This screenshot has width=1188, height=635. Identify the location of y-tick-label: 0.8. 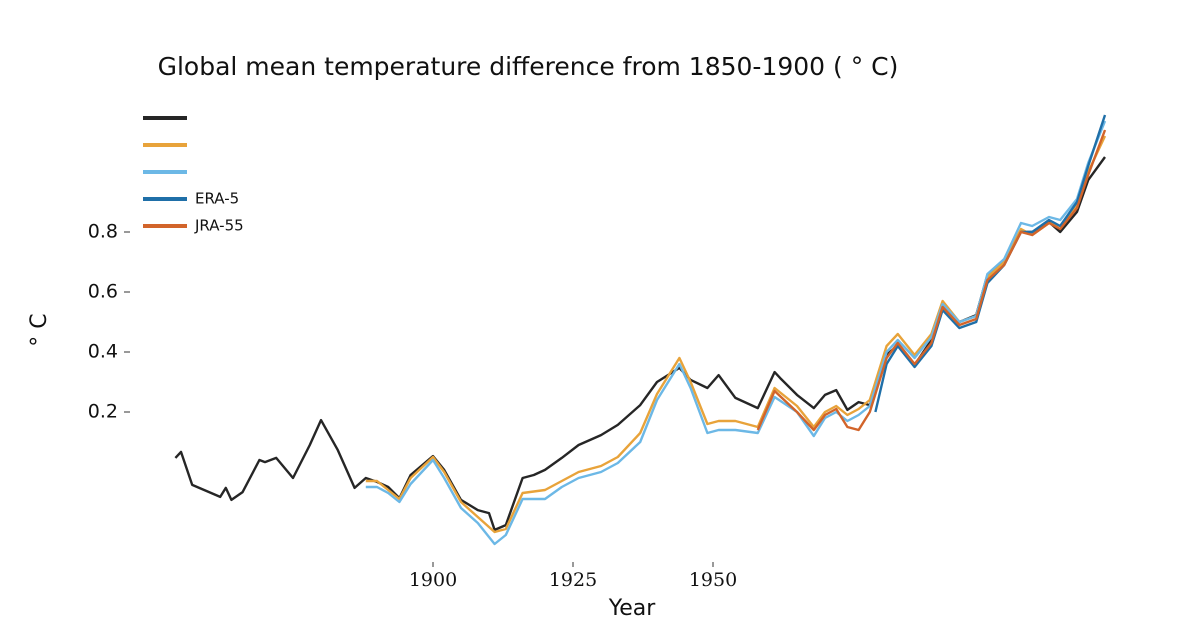
(103, 232).